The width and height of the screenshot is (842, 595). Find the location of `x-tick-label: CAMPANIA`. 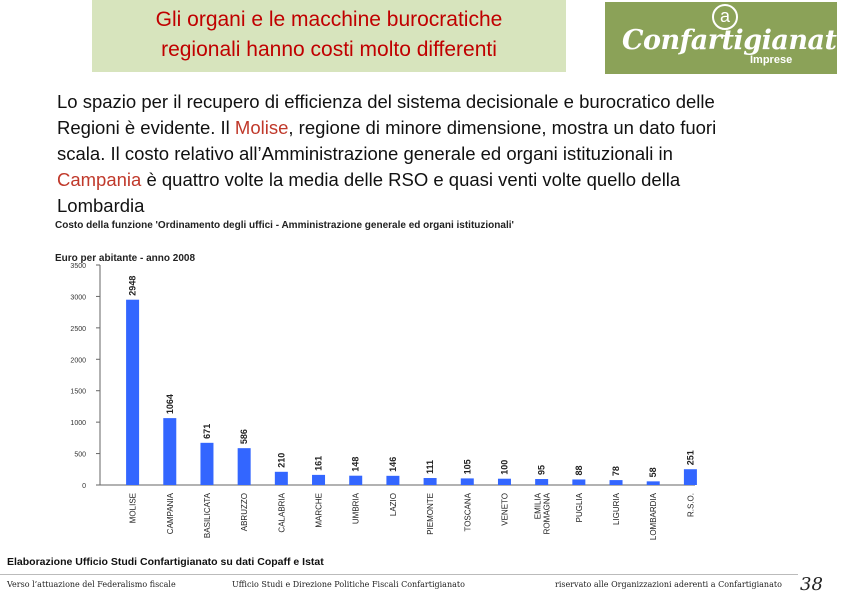

x-tick-label: CAMPANIA is located at coordinates (170, 513).